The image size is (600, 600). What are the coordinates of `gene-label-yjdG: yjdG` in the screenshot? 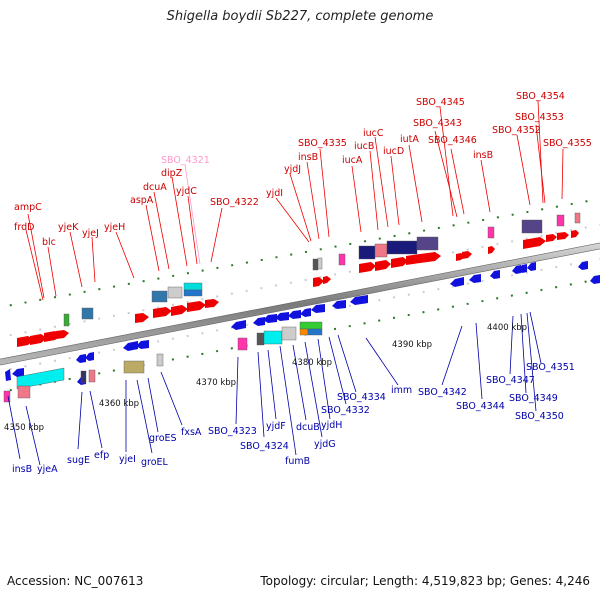 It's located at (325, 444).